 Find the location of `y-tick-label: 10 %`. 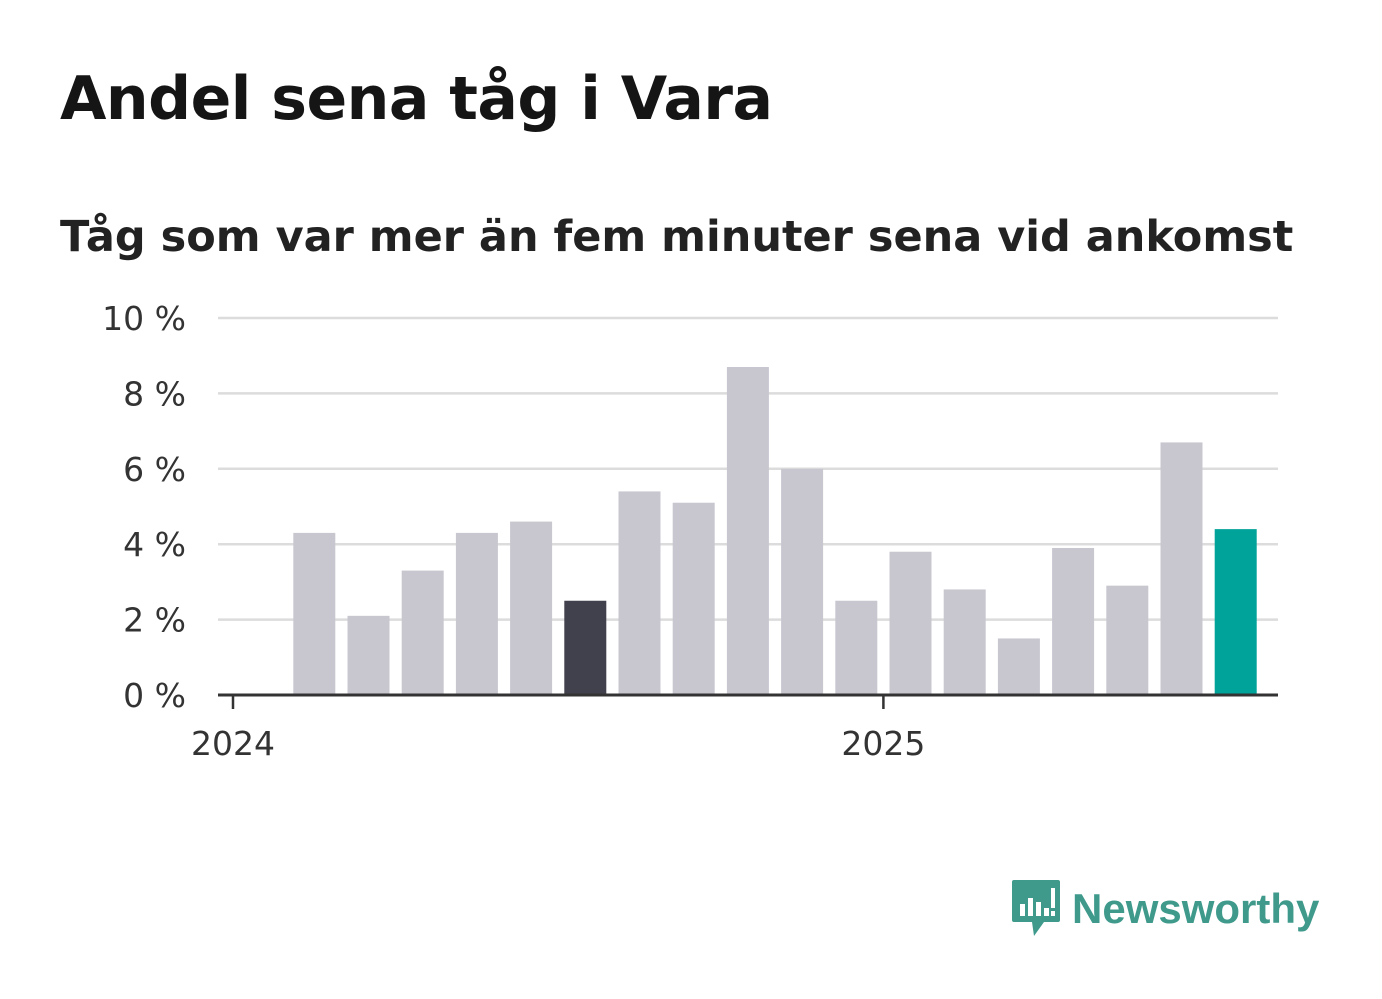

y-tick-label: 10 % is located at coordinates (144, 318).